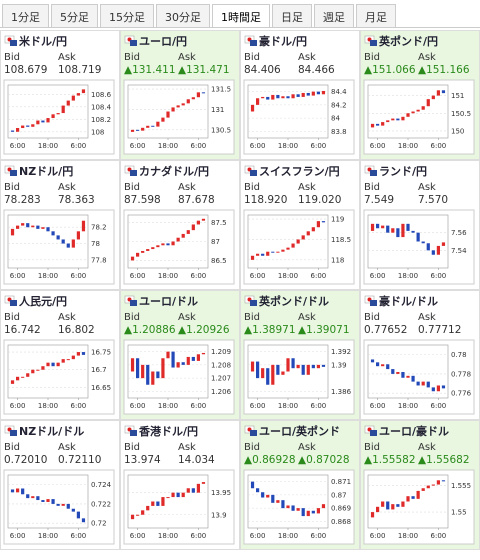 Image resolution: width=480 pixels, height=560 pixels. Describe the element at coordinates (168, 301) in the screenshot. I see `pair-name: ユーロ/ドル` at that location.